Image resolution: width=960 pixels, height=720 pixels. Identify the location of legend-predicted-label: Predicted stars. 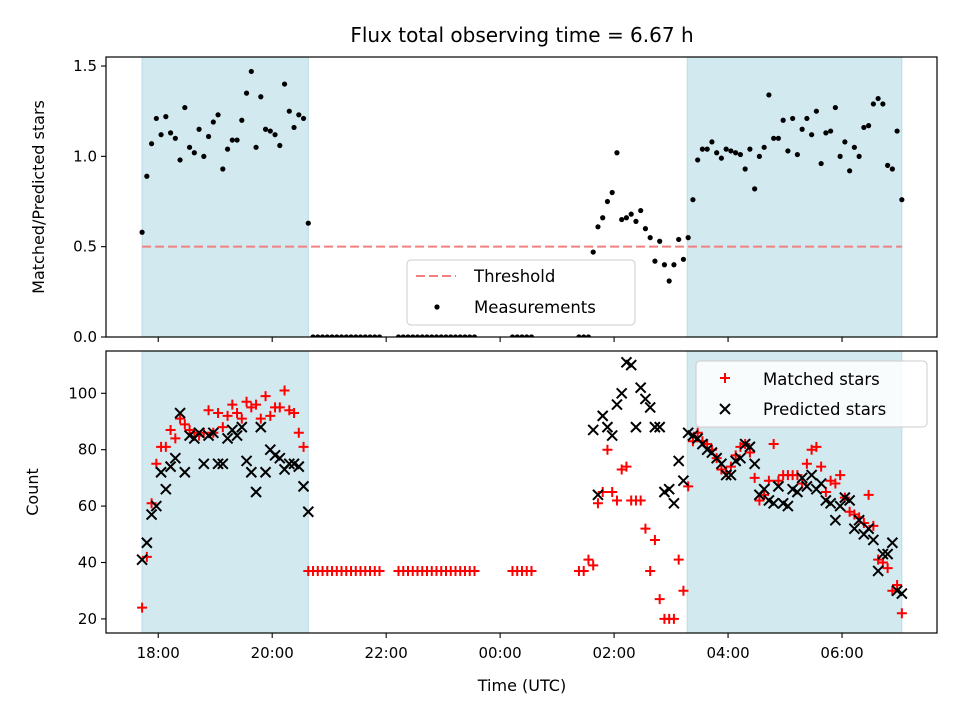
(824, 409).